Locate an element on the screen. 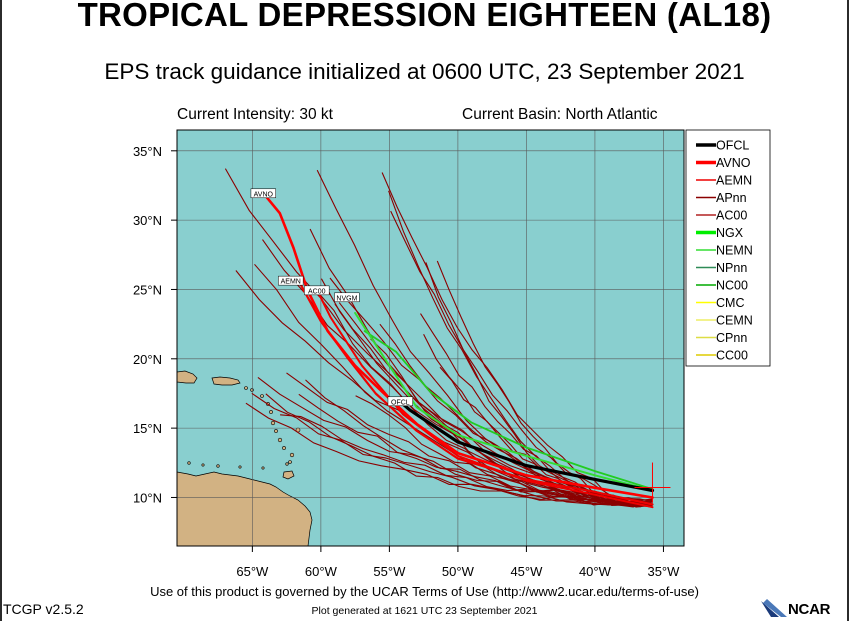  track-label-nvgm: NVGM is located at coordinates (347, 297).